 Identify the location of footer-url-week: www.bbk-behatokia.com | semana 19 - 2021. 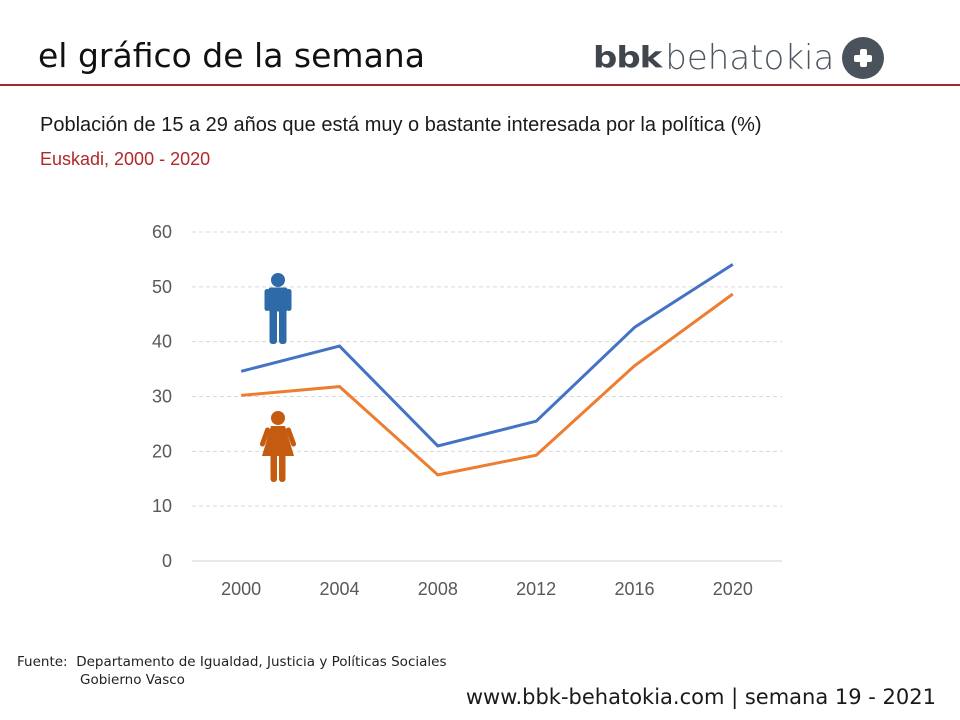
(700, 697).